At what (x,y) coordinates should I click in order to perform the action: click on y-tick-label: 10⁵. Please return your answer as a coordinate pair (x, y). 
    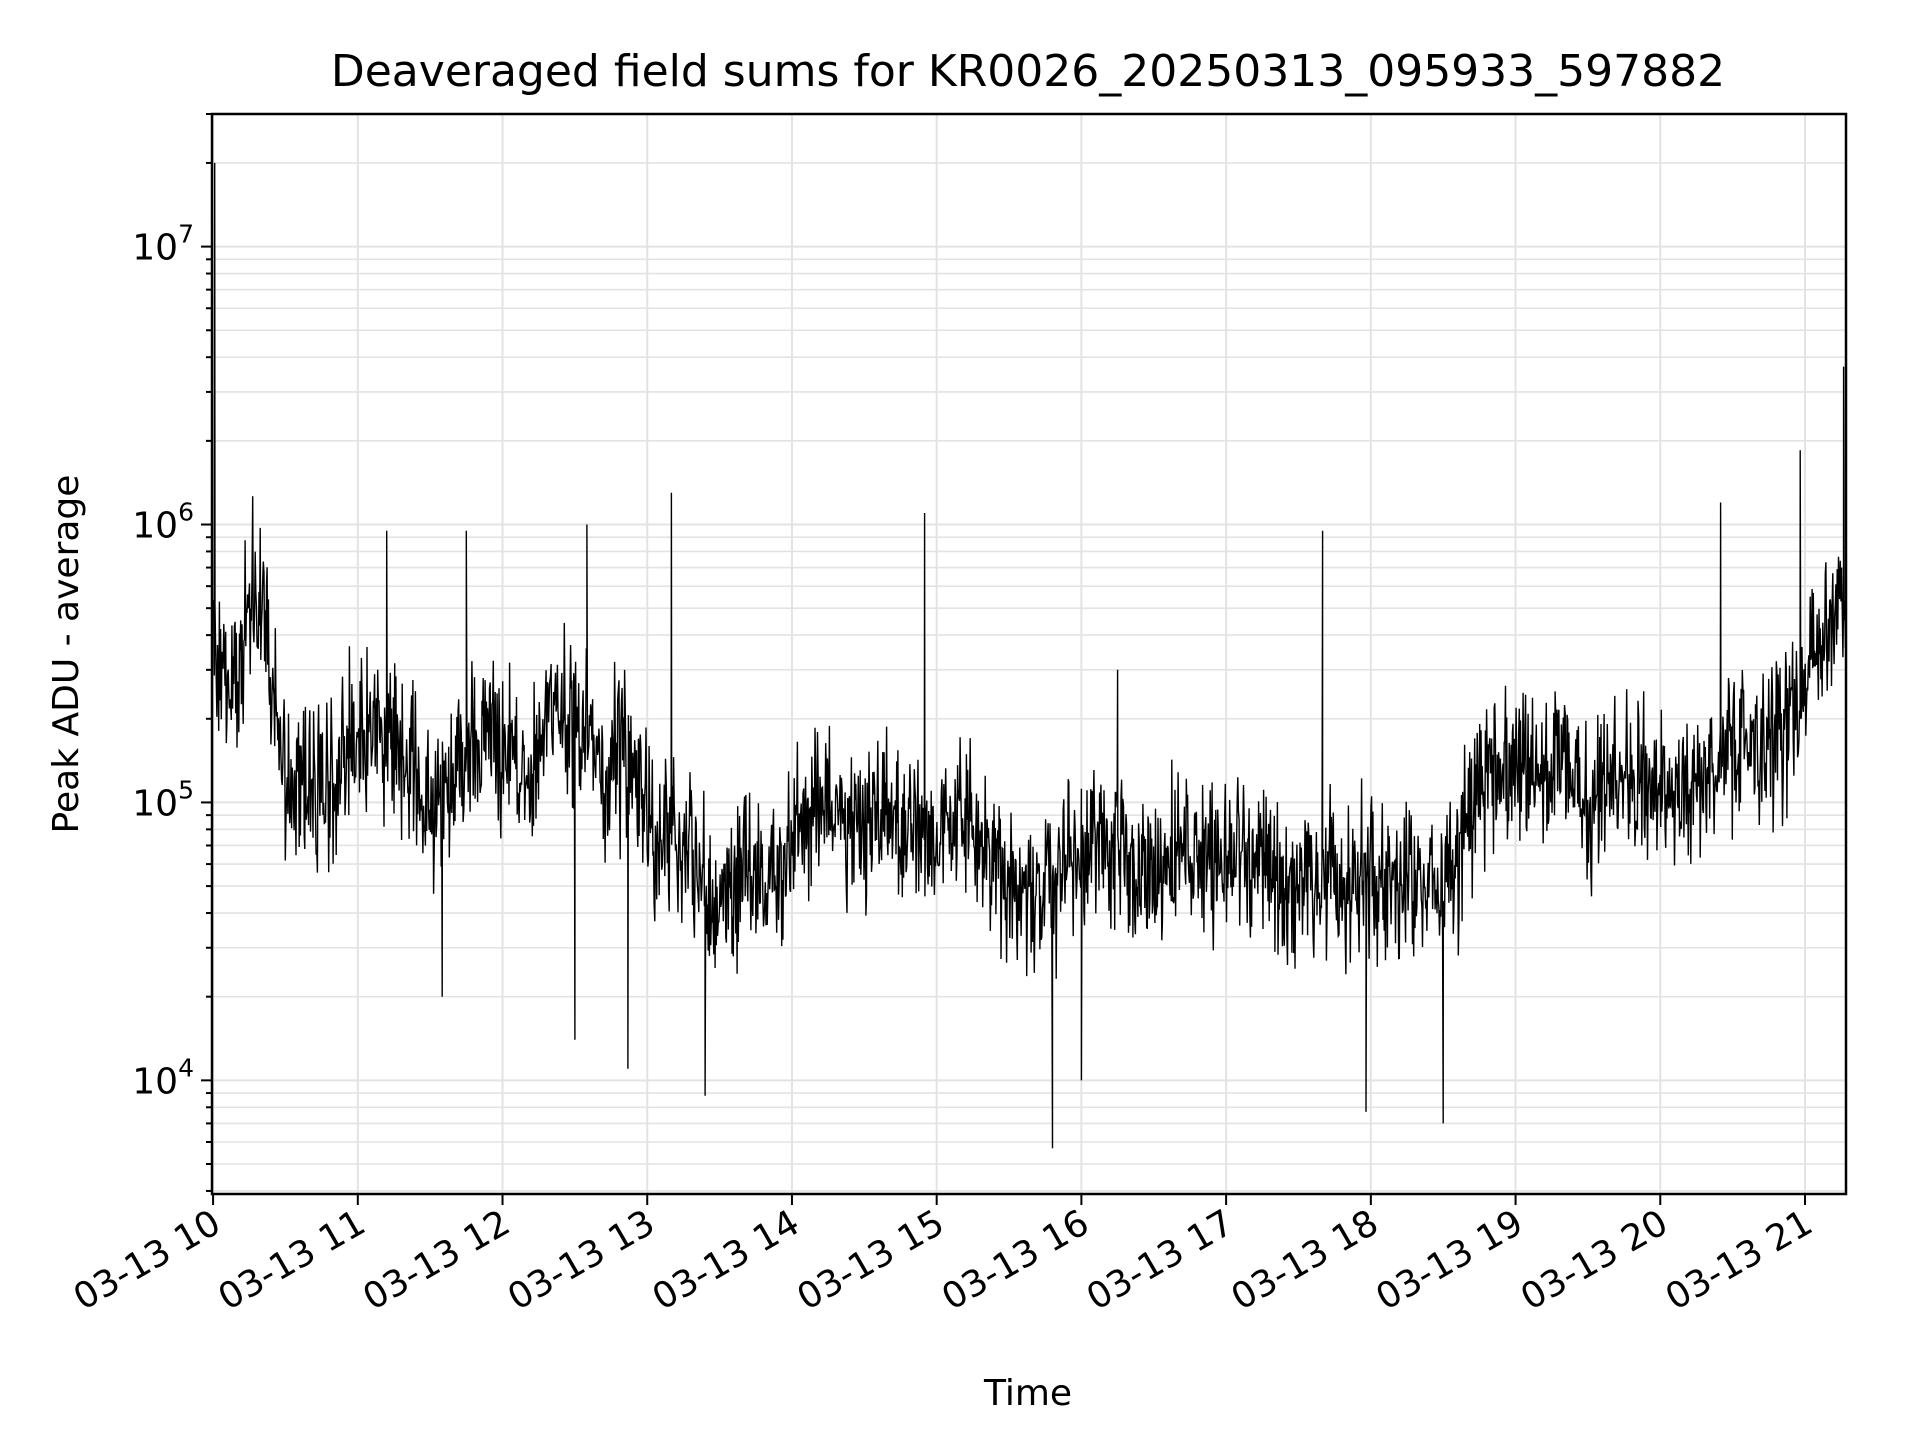
    Looking at the image, I should click on (163, 799).